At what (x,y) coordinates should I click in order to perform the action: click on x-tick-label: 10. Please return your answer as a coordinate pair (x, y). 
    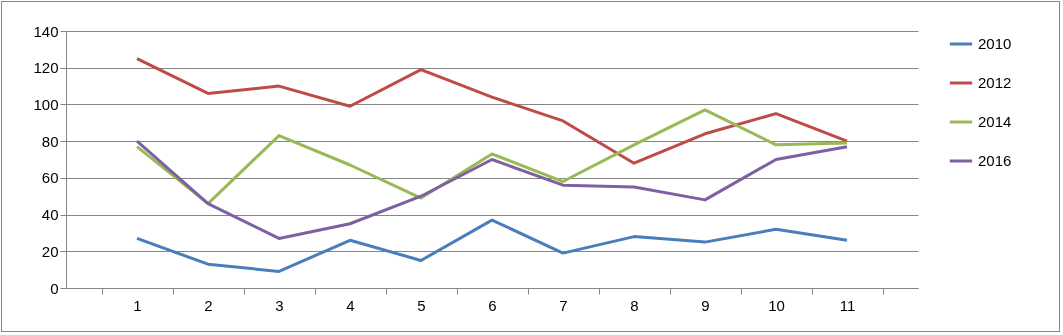
    Looking at the image, I should click on (776, 305).